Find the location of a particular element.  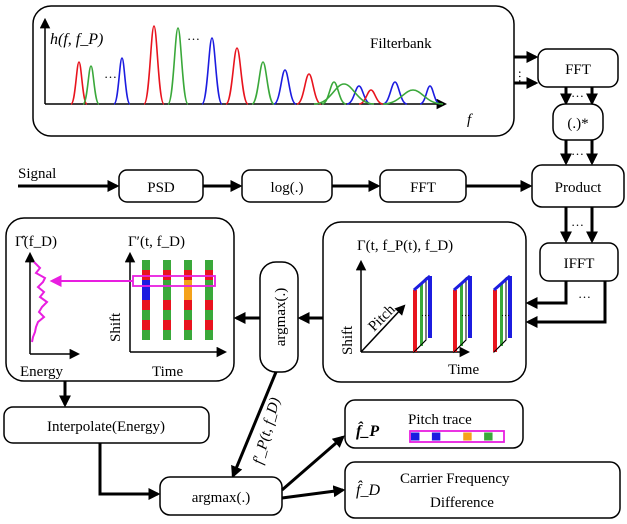

interpolate-label: Interpolate(Energy) is located at coordinates (106, 427).